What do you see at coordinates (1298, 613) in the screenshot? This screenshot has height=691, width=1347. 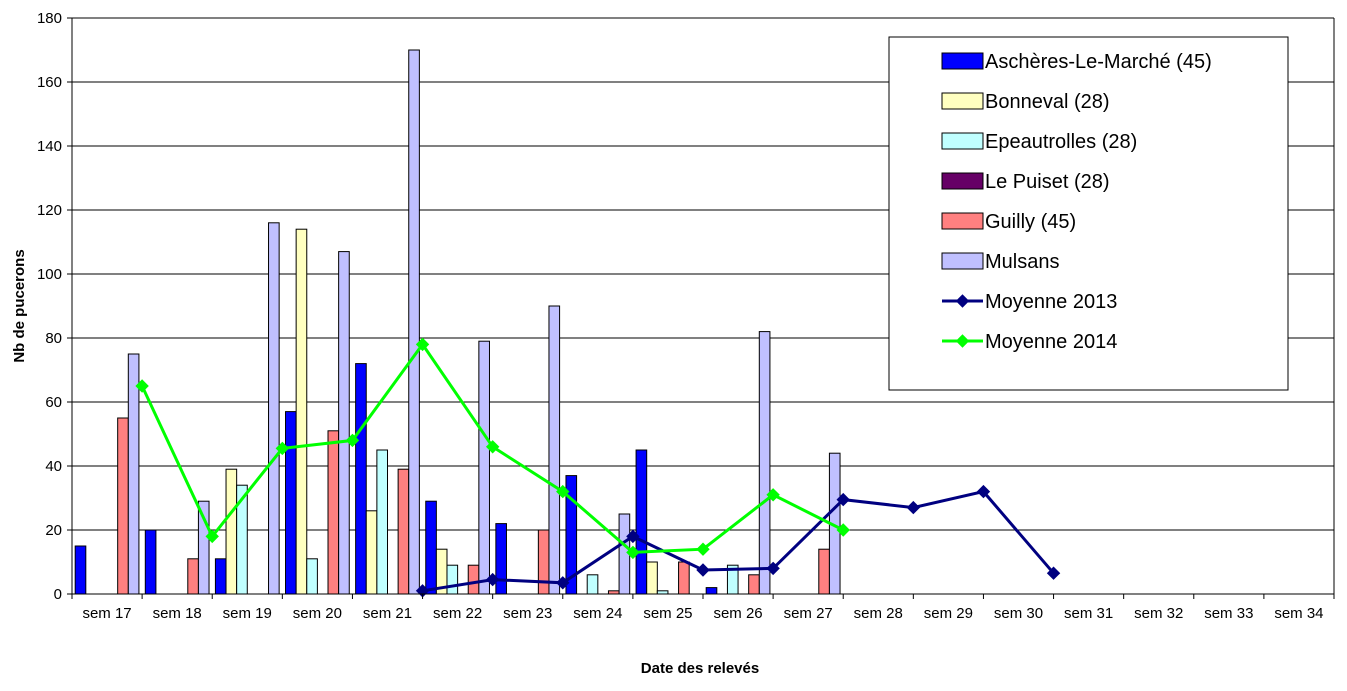 I see `x-tick-label: sem 34` at bounding box center [1298, 613].